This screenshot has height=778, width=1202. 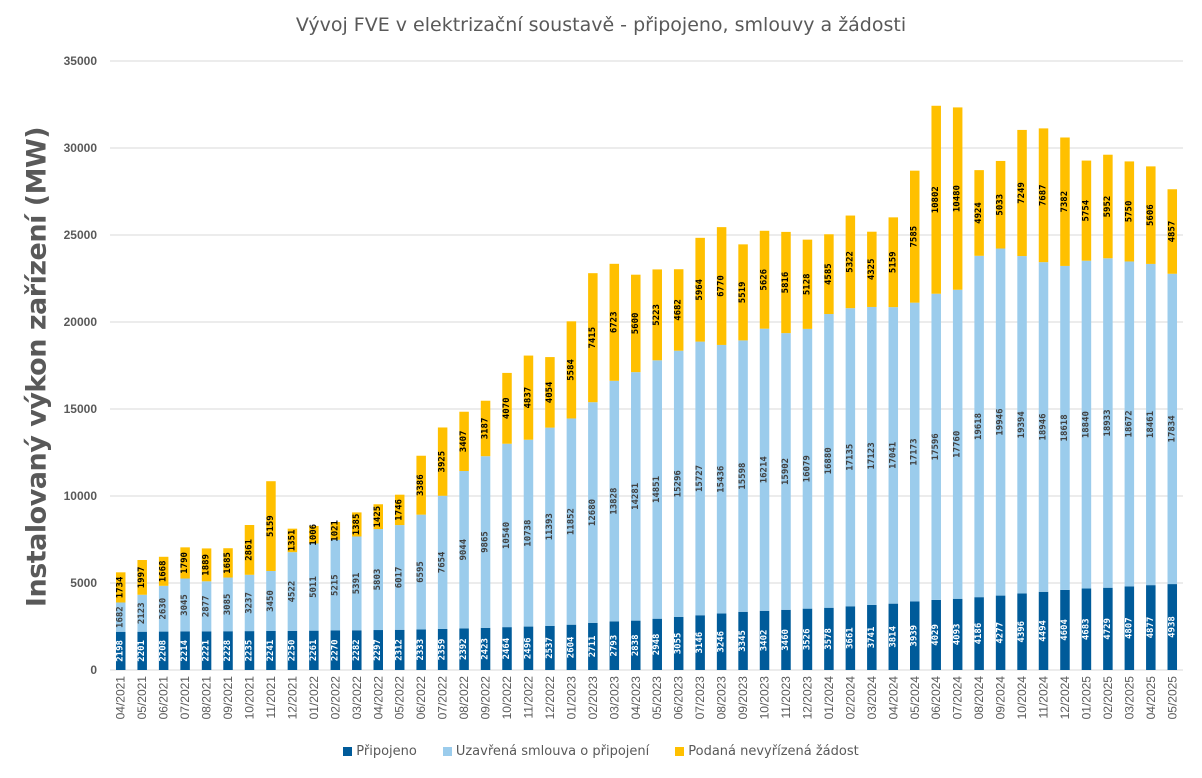 What do you see at coordinates (872, 455) in the screenshot?
I see `data-label: 17123` at bounding box center [872, 455].